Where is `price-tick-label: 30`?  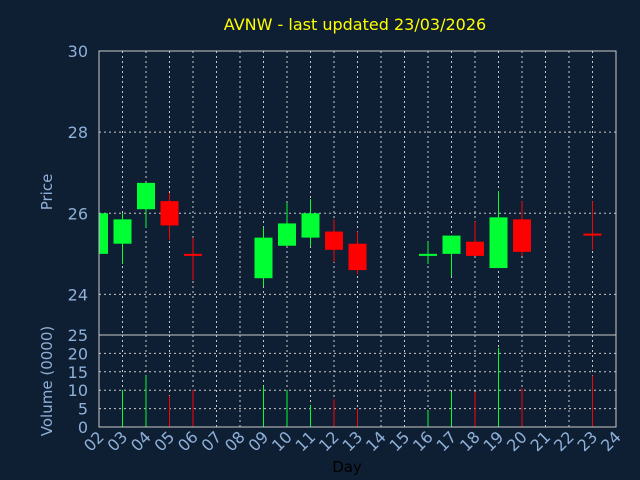
price-tick-label: 30 is located at coordinates (78, 51).